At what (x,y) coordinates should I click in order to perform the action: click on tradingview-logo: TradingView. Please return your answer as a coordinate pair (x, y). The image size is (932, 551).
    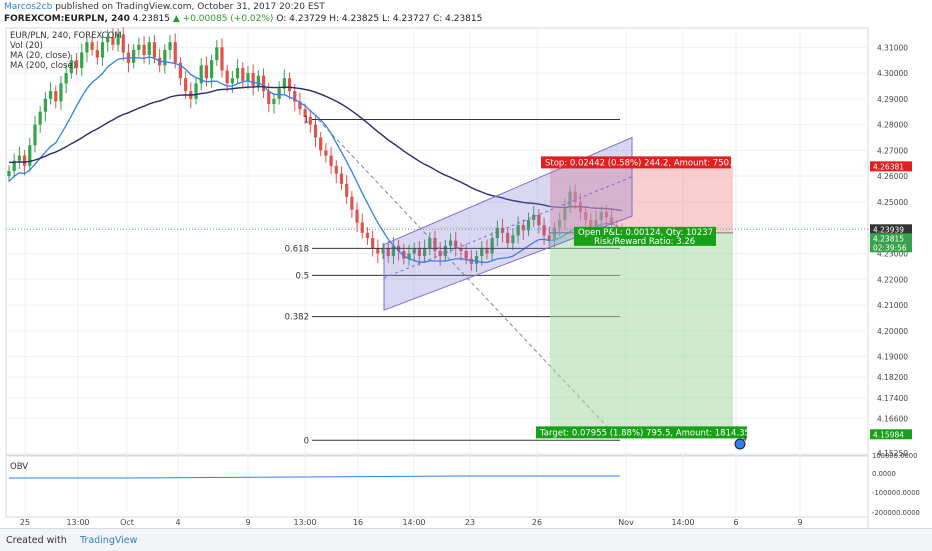
    Looking at the image, I should click on (109, 540).